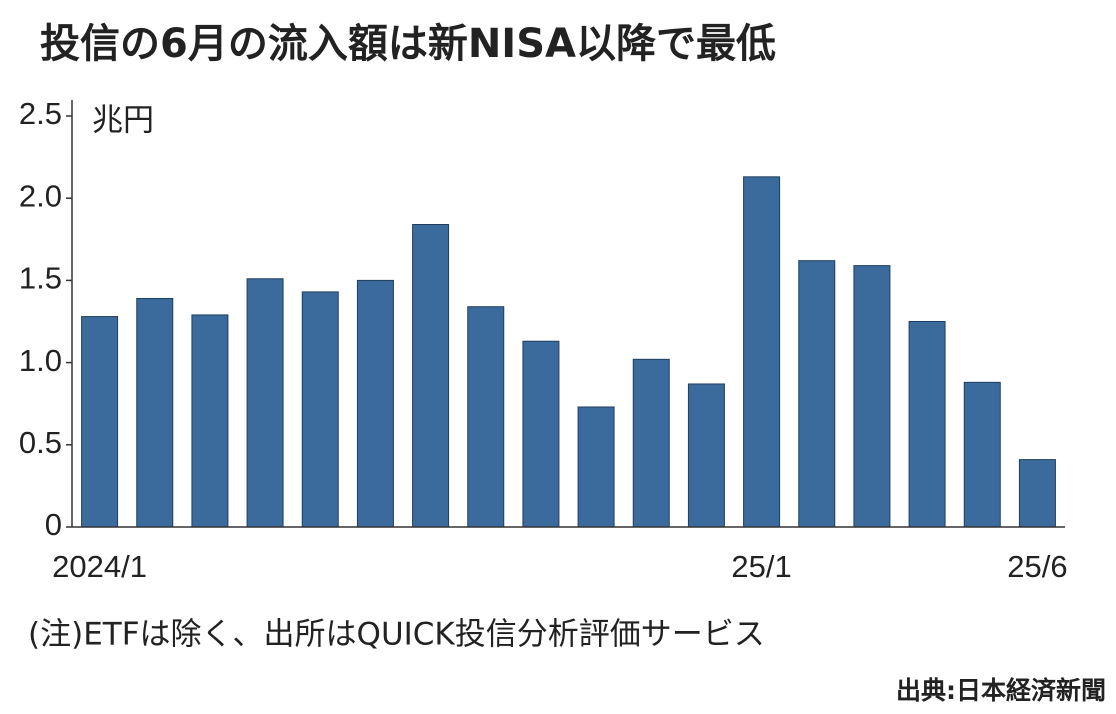  Describe the element at coordinates (53, 524) in the screenshot. I see `y-tick-label: 0` at that location.